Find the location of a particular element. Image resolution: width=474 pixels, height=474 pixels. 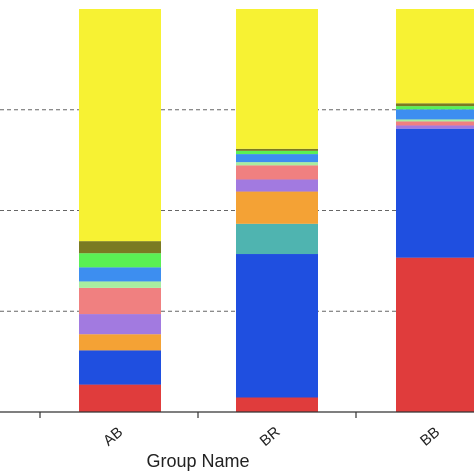

x-tick-label-br: BR is located at coordinates (270, 436).